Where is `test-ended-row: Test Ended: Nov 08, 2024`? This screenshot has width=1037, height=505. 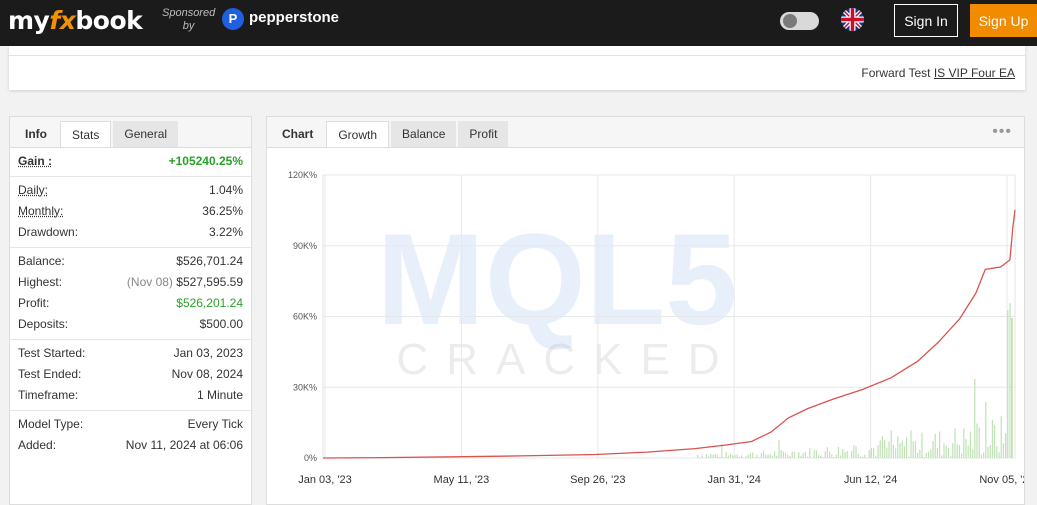 test-ended-row: Test Ended: Nov 08, 2024 is located at coordinates (130, 374).